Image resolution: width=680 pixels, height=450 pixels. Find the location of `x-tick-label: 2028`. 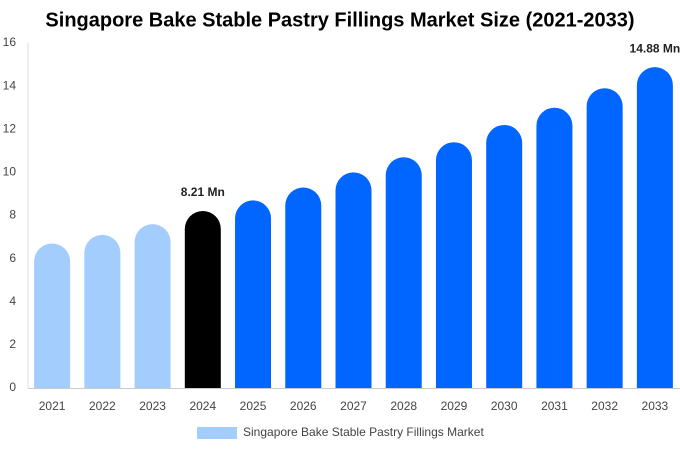

x-tick-label: 2028 is located at coordinates (403, 406).